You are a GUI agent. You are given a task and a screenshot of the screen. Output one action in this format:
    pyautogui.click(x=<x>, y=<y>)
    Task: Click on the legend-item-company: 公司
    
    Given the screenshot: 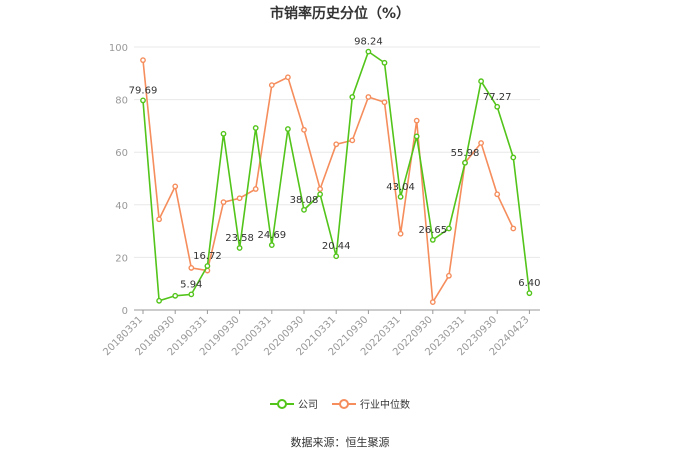 What is the action you would take?
    pyautogui.click(x=294, y=403)
    